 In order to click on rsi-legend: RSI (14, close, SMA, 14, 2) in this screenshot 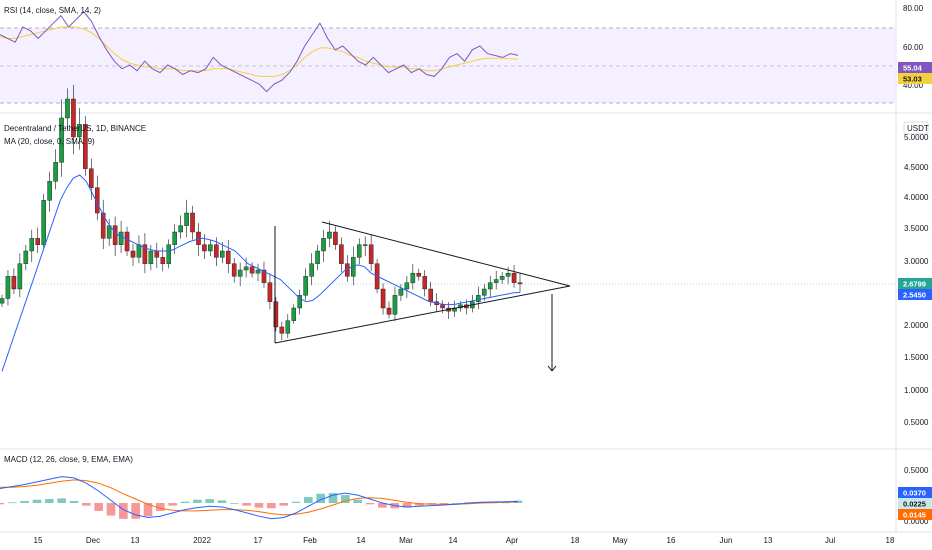, I will do `click(52, 10)`.